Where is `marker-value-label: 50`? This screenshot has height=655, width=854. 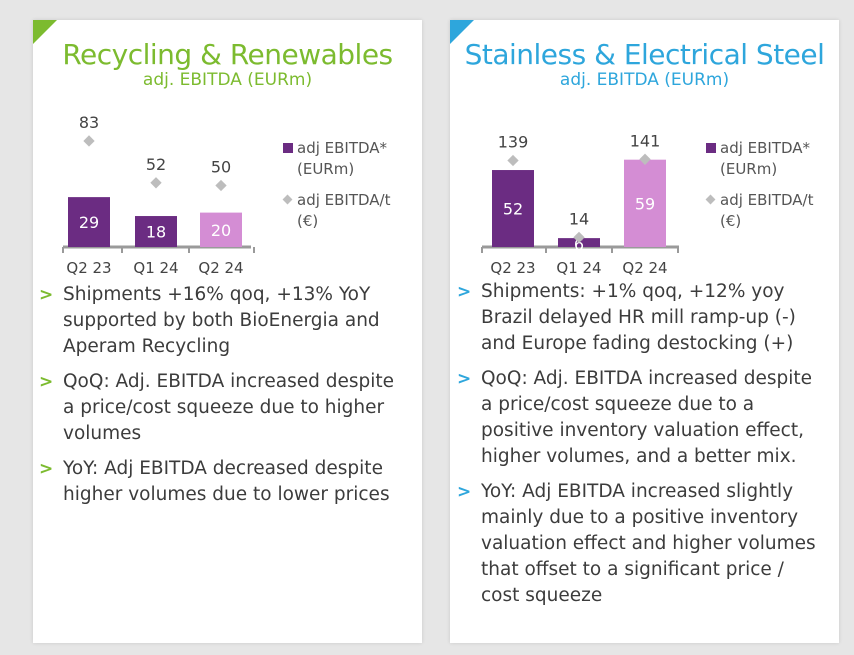
marker-value-label: 50 is located at coordinates (221, 167).